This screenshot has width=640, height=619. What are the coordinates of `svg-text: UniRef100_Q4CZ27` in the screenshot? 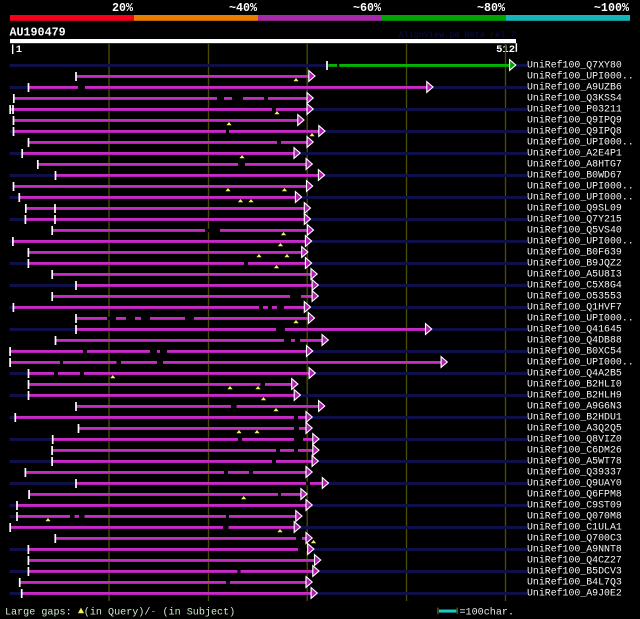 It's located at (574, 560).